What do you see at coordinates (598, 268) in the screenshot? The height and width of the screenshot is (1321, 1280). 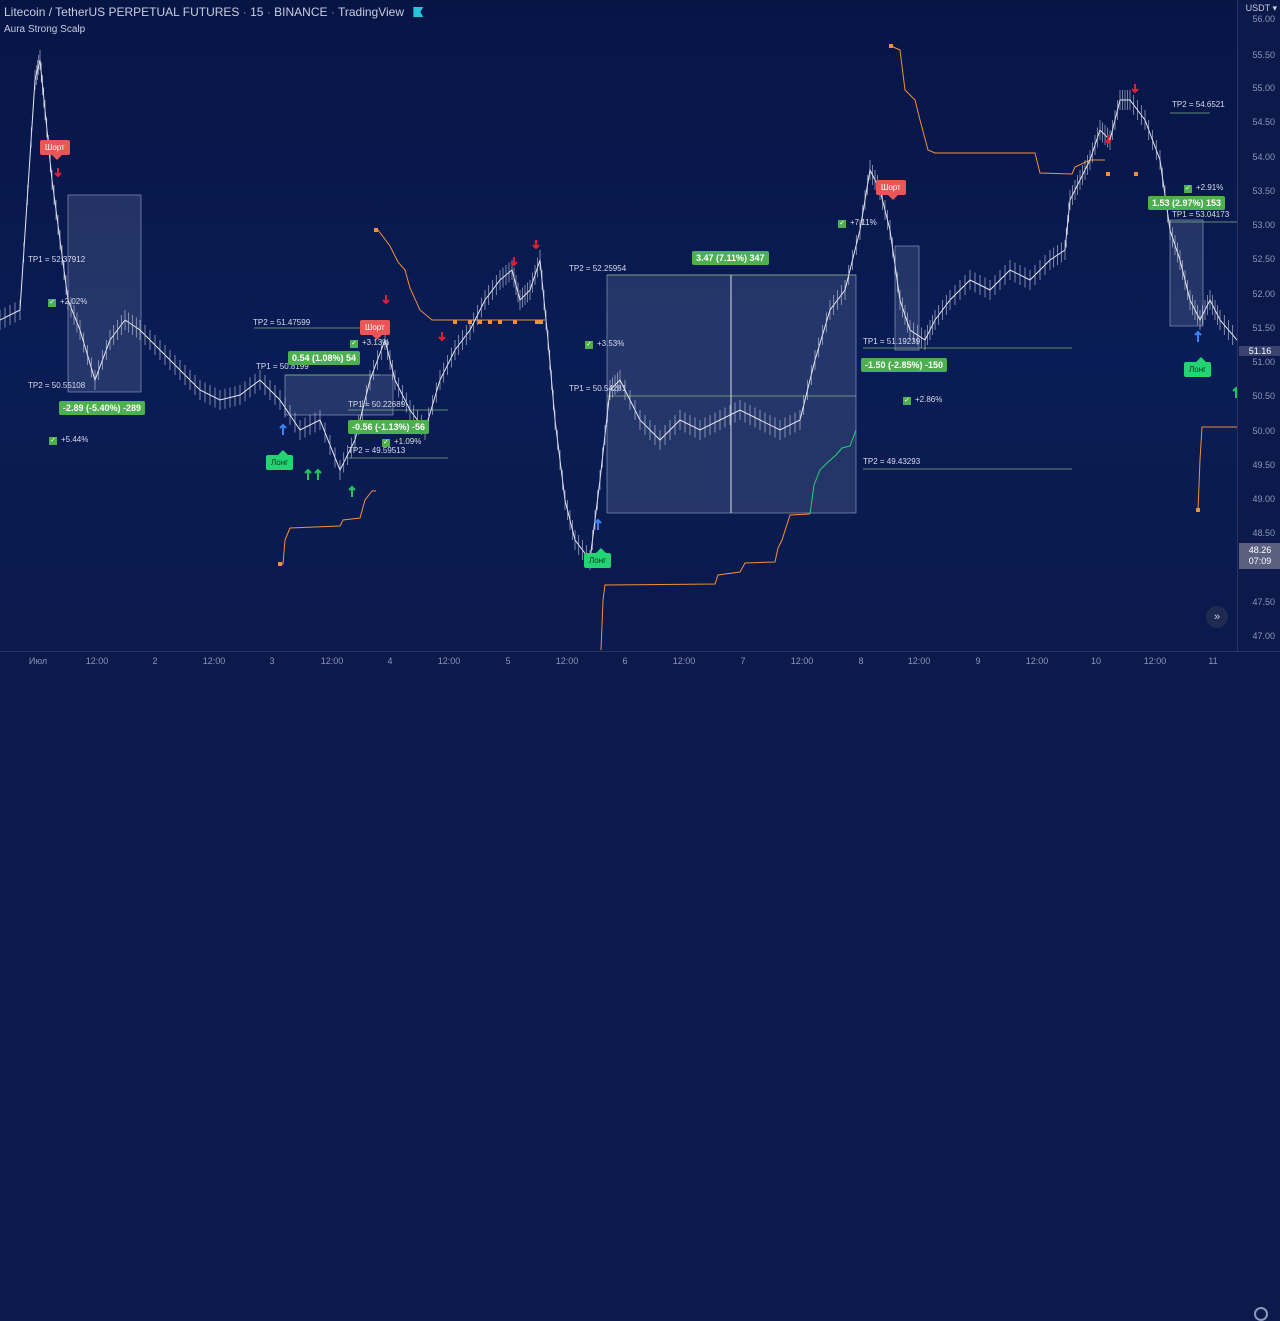 I see `tp-label: TP2 = 52.25954` at bounding box center [598, 268].